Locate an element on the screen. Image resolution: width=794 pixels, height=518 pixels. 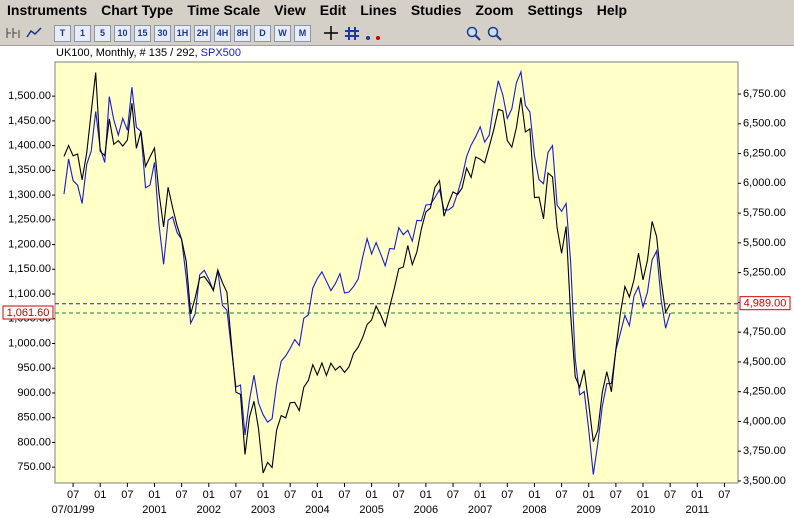
menu-item: Lines is located at coordinates (378, 10).